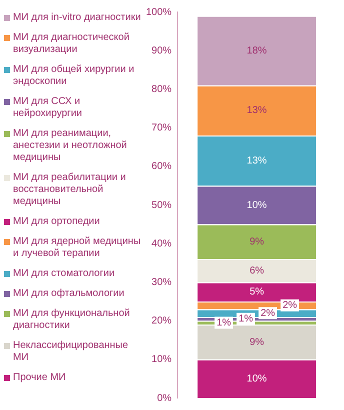  Describe the element at coordinates (71, 352) in the screenshot. I see `legend-label: Неклассифицированные МИ` at that location.